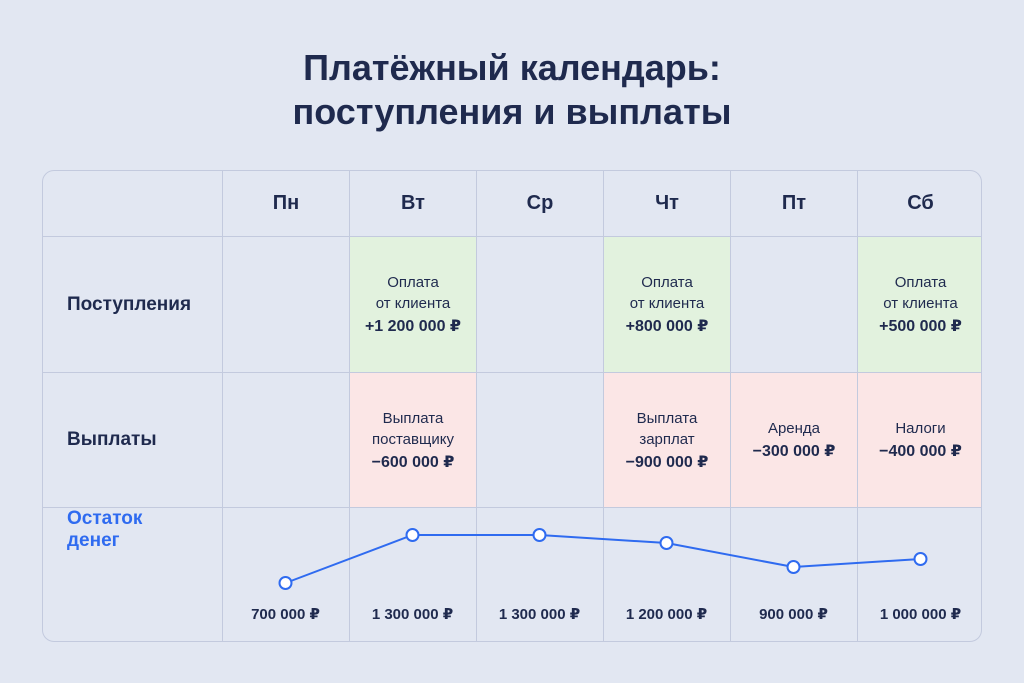  What do you see at coordinates (286, 203) in the screenshot?
I see `day-header-mon: Пн` at bounding box center [286, 203].